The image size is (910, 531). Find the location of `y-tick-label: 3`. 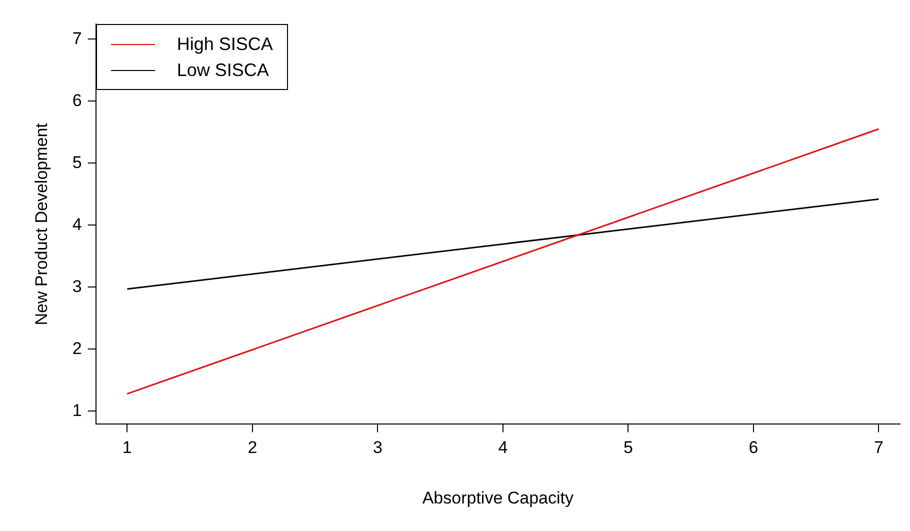

y-tick-label: 3 is located at coordinates (77, 286).